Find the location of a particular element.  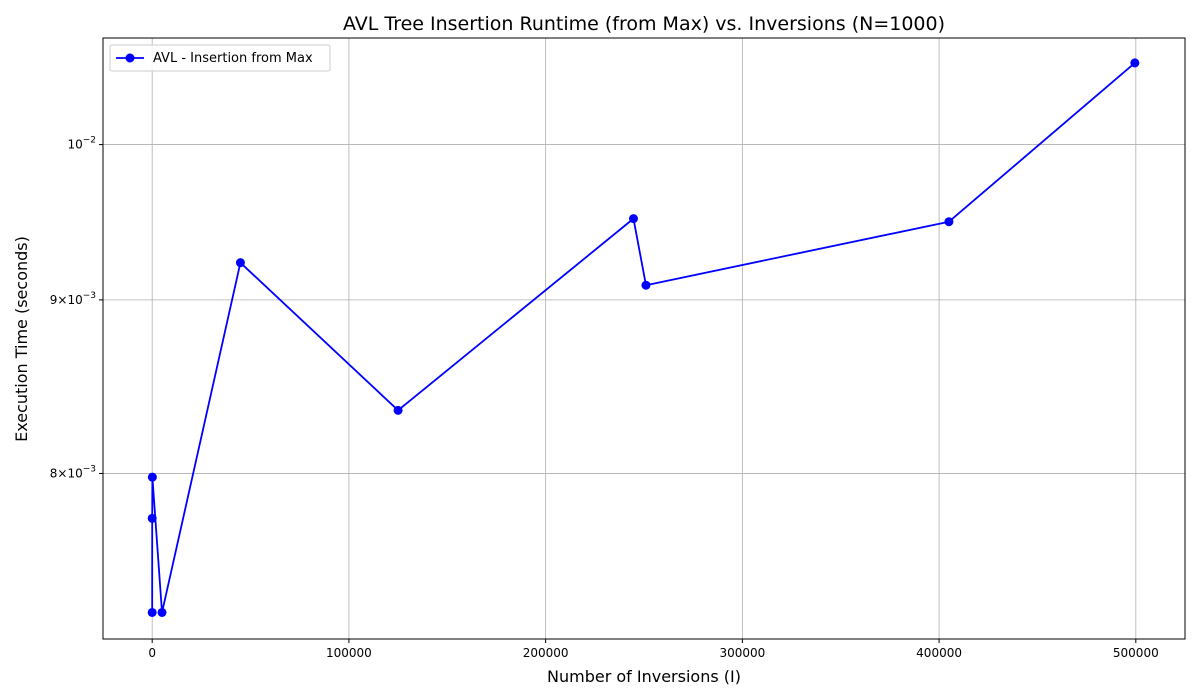

x-tick-label: 400000 is located at coordinates (939, 653).